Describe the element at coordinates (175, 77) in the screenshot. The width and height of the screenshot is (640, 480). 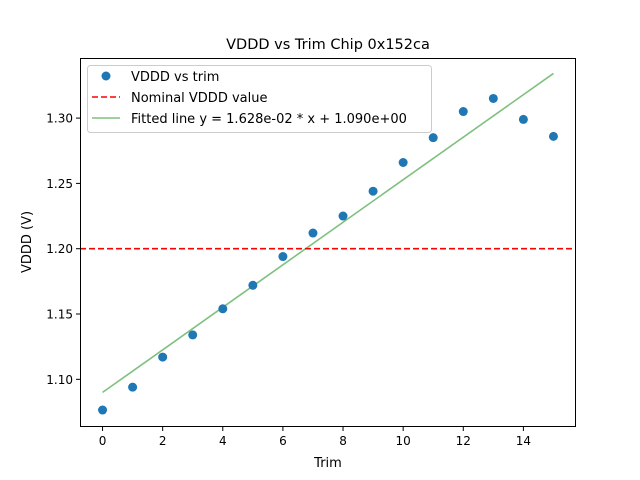
I see `legend-label-vddd: VDDD vs trim` at that location.